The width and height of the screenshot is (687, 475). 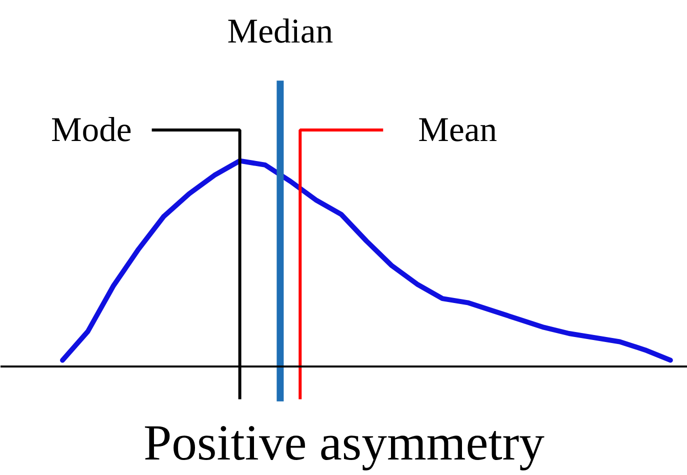 I want to click on text: Mode, so click(x=91, y=130).